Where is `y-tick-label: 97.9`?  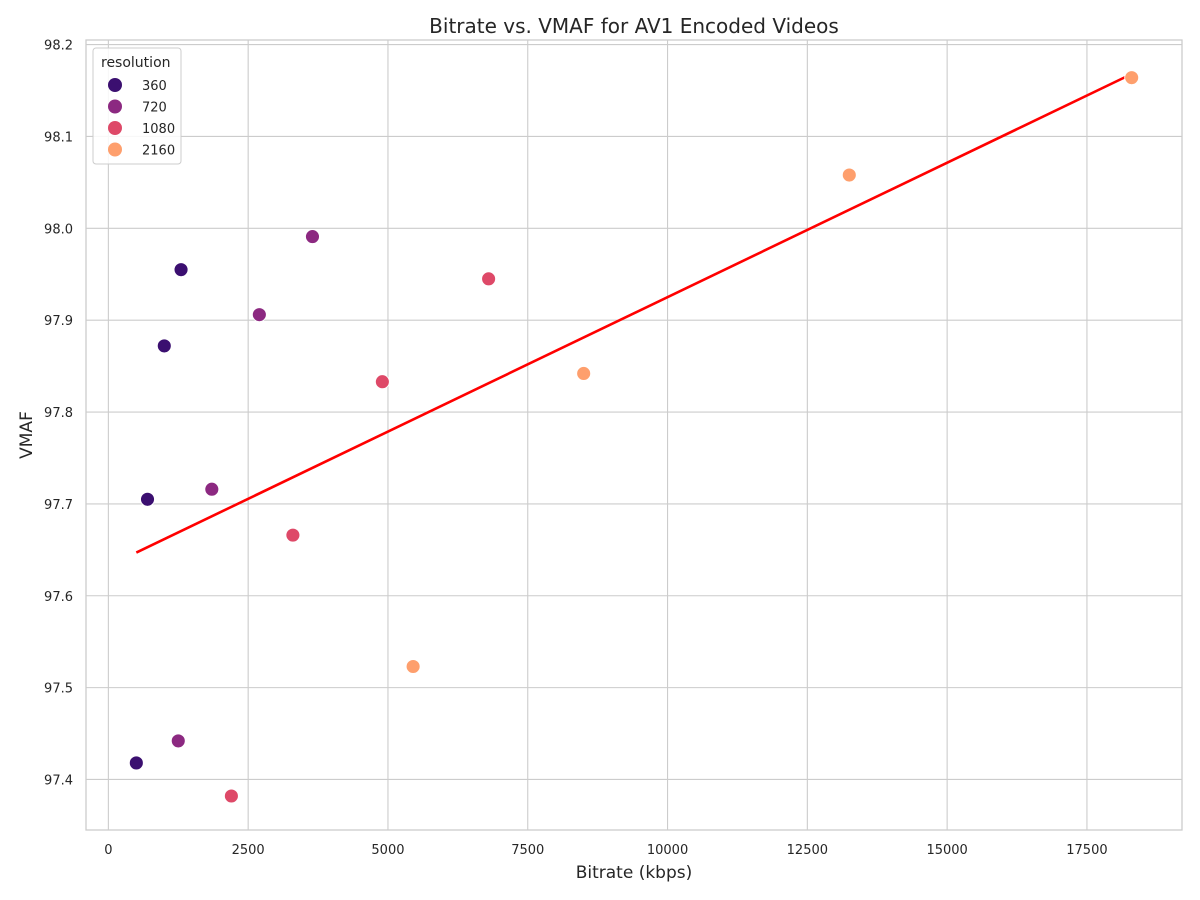 y-tick-label: 97.9 is located at coordinates (58, 321).